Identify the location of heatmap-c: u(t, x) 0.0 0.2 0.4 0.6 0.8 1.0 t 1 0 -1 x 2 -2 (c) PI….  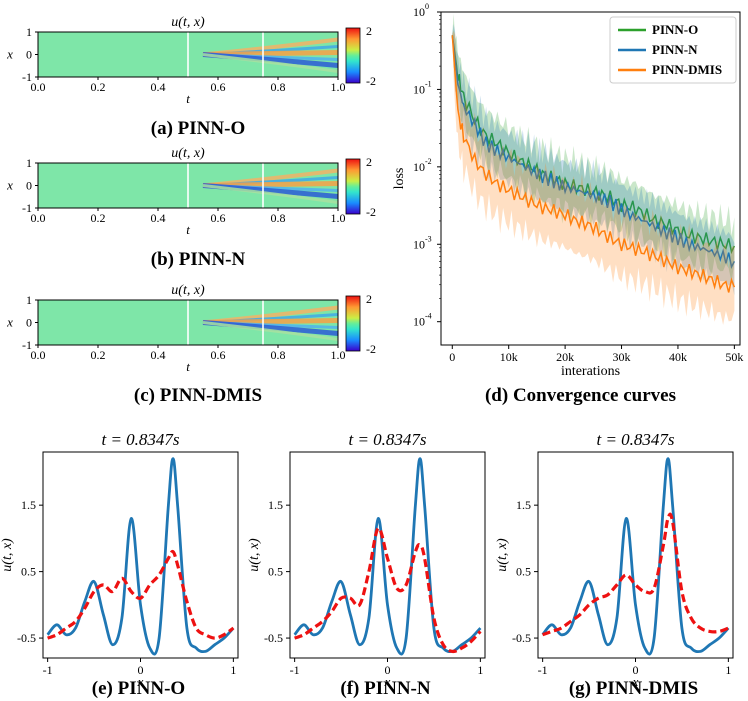
(191, 344).